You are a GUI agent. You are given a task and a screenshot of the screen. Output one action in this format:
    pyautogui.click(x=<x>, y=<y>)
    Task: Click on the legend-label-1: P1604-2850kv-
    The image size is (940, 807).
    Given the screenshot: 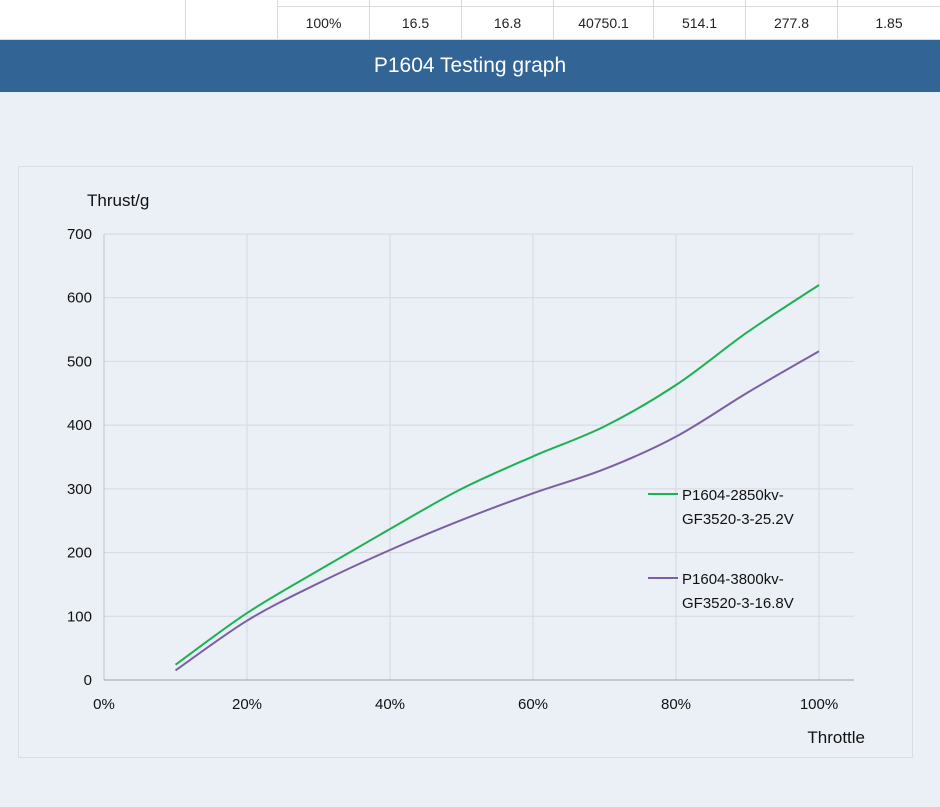 What is the action you would take?
    pyautogui.click(x=733, y=495)
    